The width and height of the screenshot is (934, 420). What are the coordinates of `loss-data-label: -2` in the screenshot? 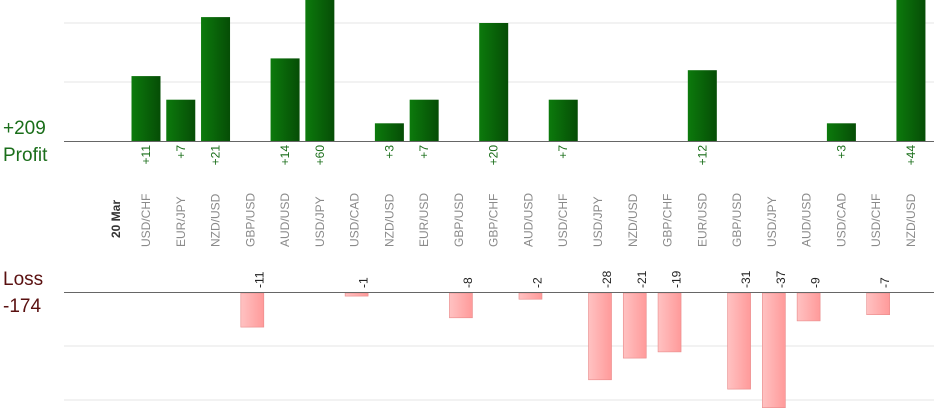 It's located at (537, 282).